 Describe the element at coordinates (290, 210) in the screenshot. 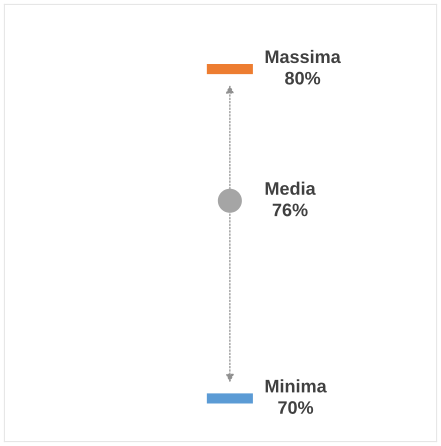

I see `data-label: 76%` at that location.